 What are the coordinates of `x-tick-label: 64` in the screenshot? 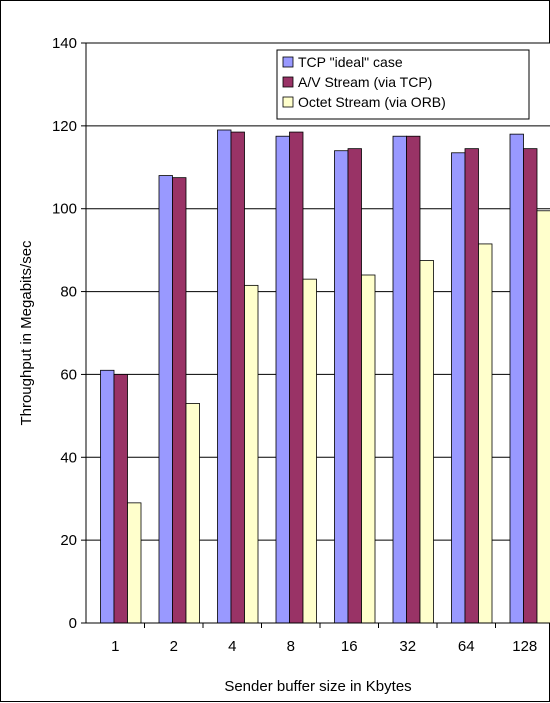 It's located at (466, 646).